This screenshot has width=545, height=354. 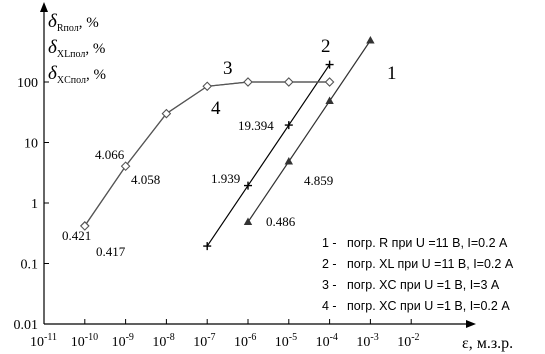 I want to click on x-tick-label: 10⁻¹⁰, so click(x=84, y=341).